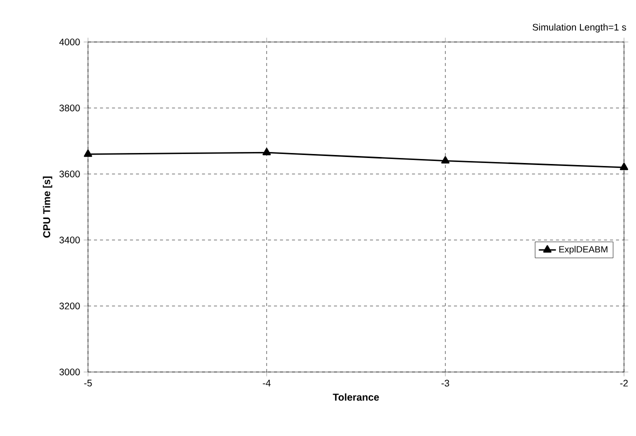 Image resolution: width=636 pixels, height=436 pixels. I want to click on y-tick-label: 3800, so click(69, 108).